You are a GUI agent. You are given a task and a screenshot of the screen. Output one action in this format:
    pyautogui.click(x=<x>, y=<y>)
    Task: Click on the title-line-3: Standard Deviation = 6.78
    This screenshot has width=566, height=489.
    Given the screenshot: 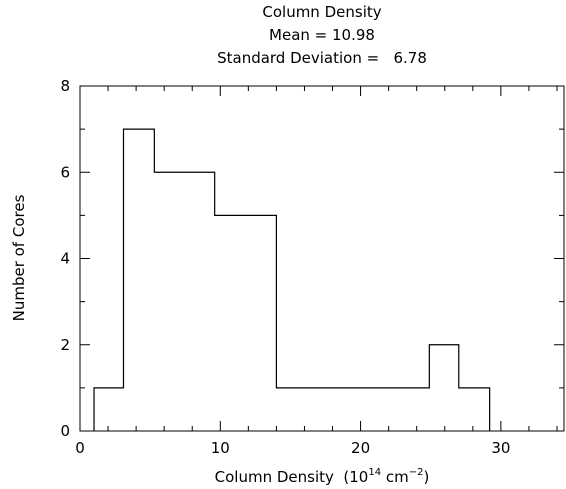 What is the action you would take?
    pyautogui.click(x=322, y=58)
    